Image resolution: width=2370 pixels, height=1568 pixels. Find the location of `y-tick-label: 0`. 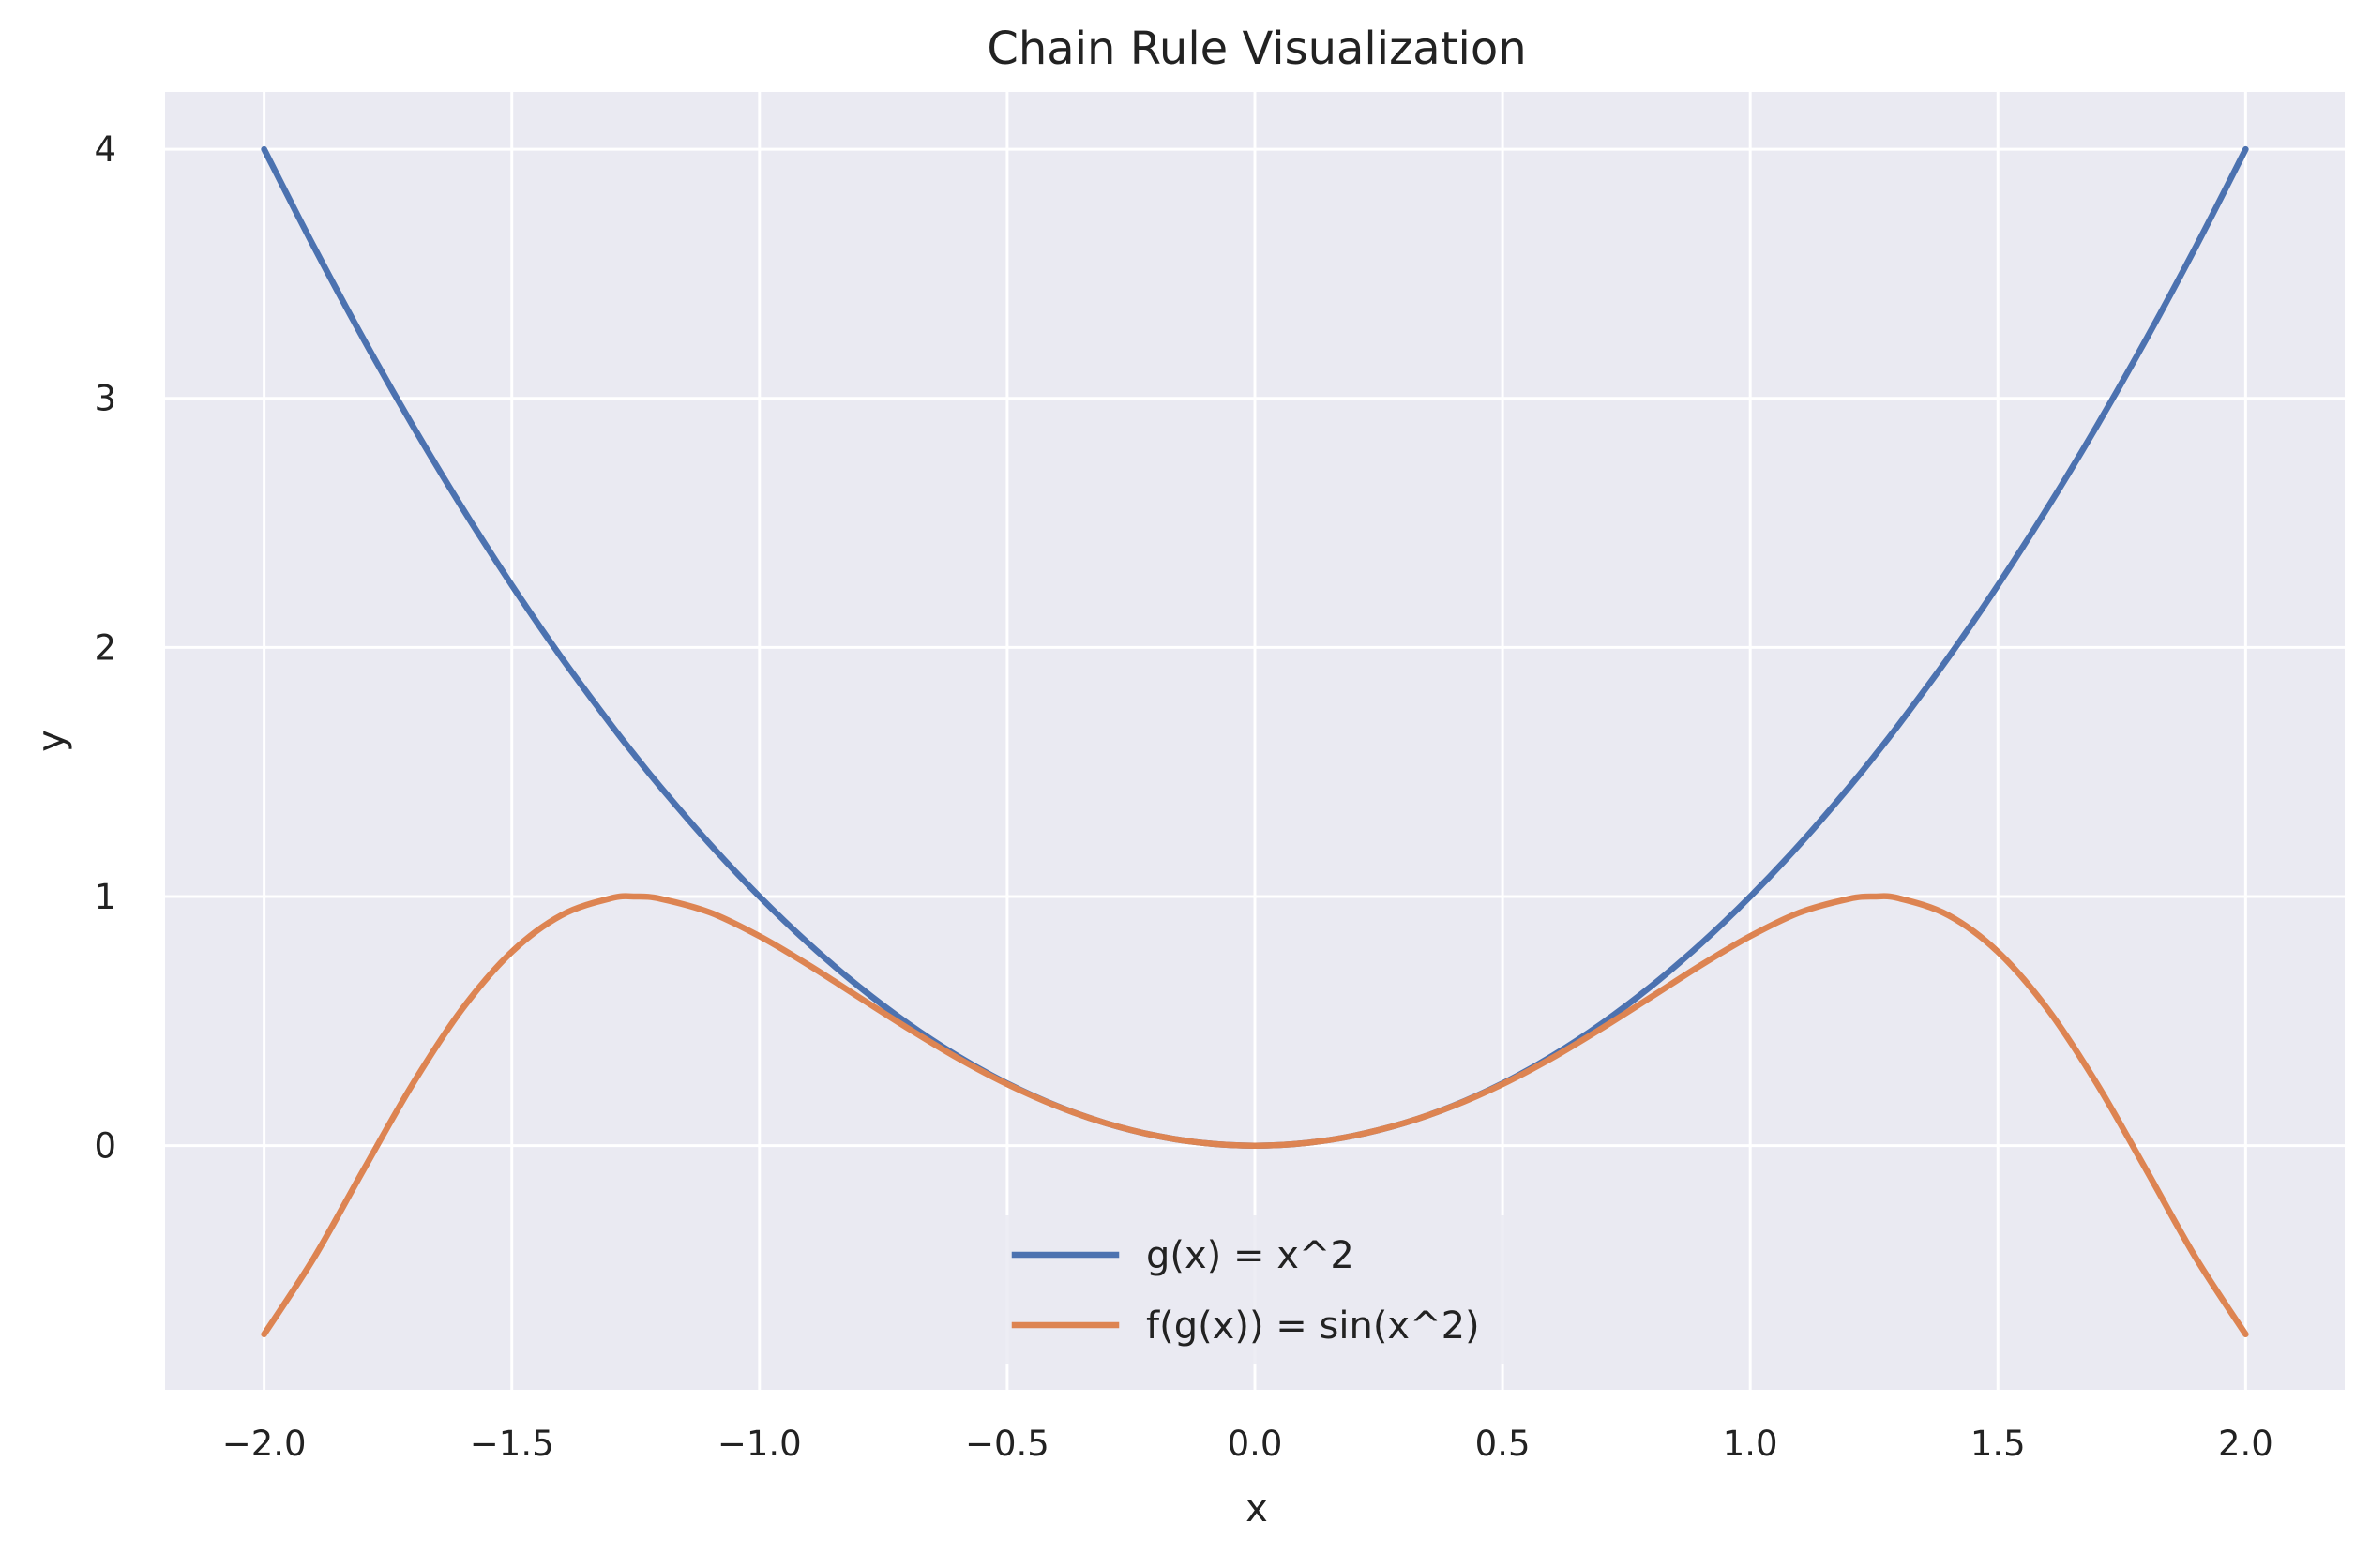

y-tick-label: 0 is located at coordinates (105, 1146).